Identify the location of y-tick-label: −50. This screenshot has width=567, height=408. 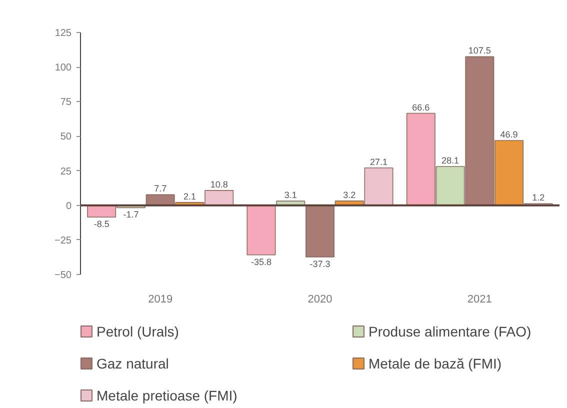
(63, 275).